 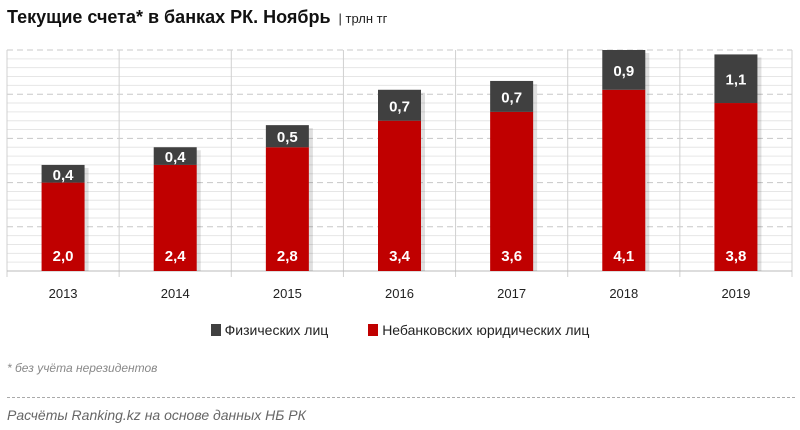 I want to click on divider, so click(x=401, y=397).